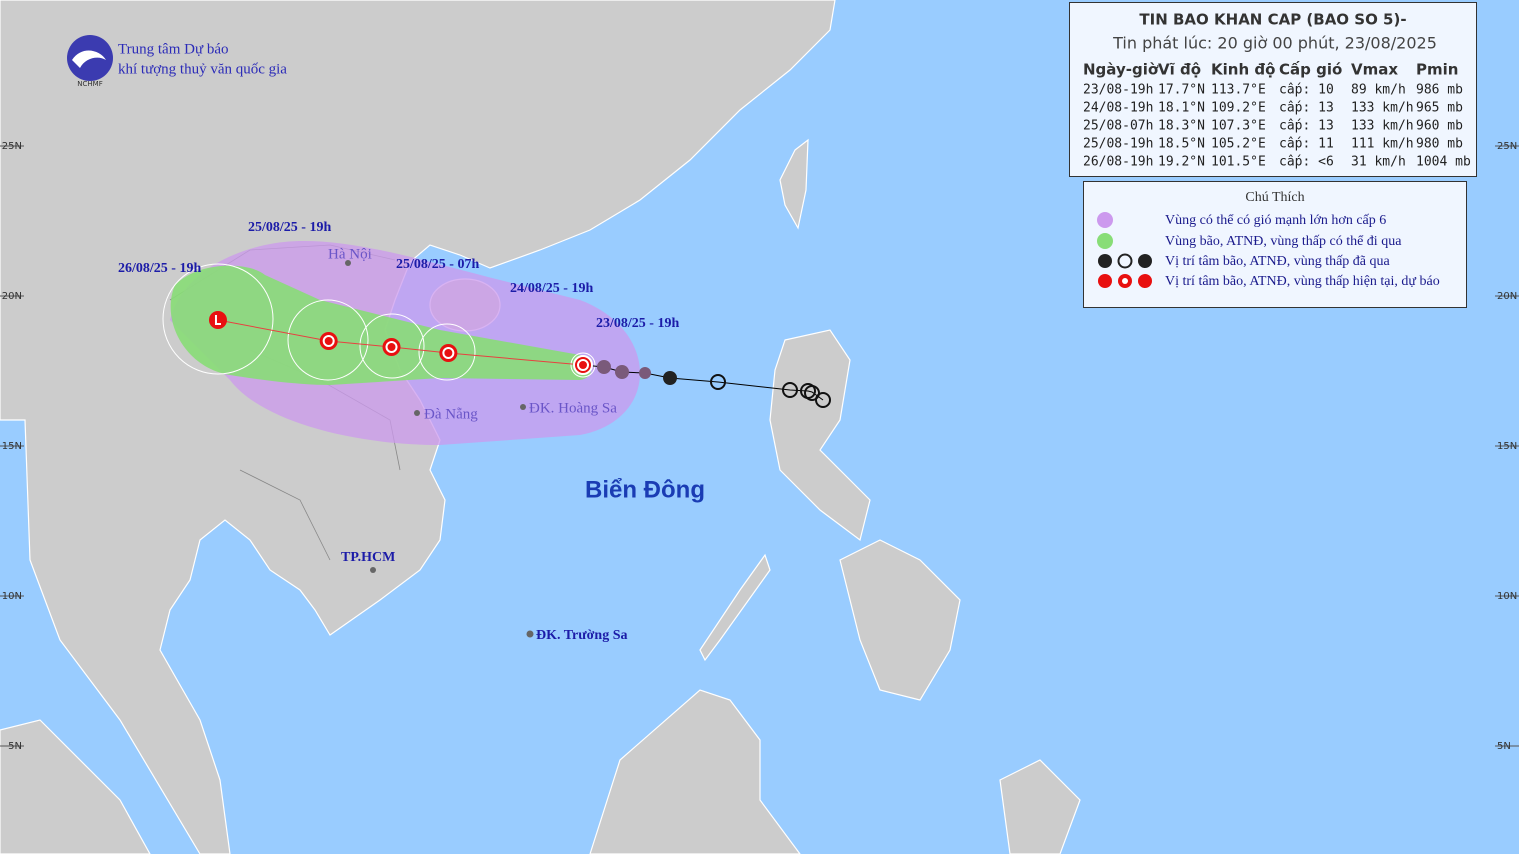 The height and width of the screenshot is (859, 1519). I want to click on low-symbol, so click(217, 320).